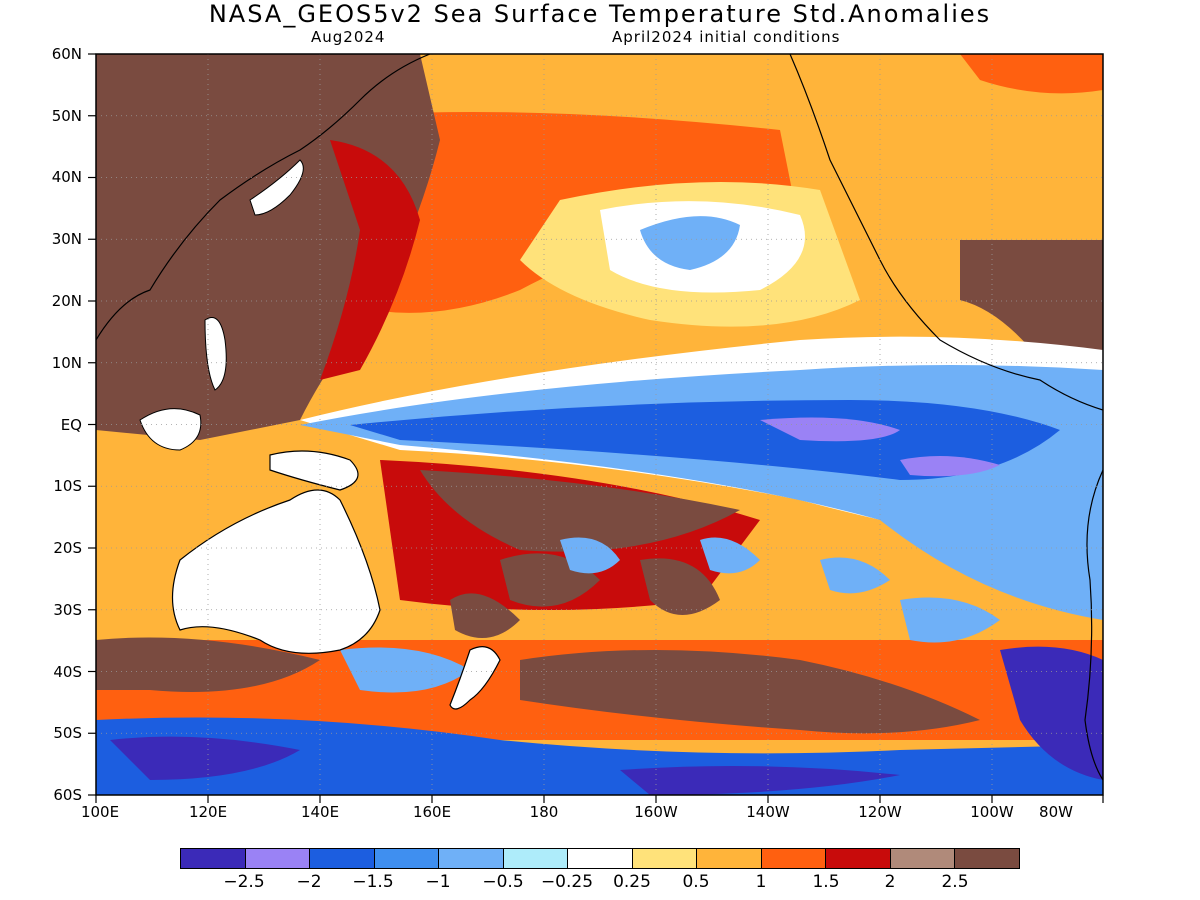  I want to click on legend-label: 1.5, so click(826, 882).